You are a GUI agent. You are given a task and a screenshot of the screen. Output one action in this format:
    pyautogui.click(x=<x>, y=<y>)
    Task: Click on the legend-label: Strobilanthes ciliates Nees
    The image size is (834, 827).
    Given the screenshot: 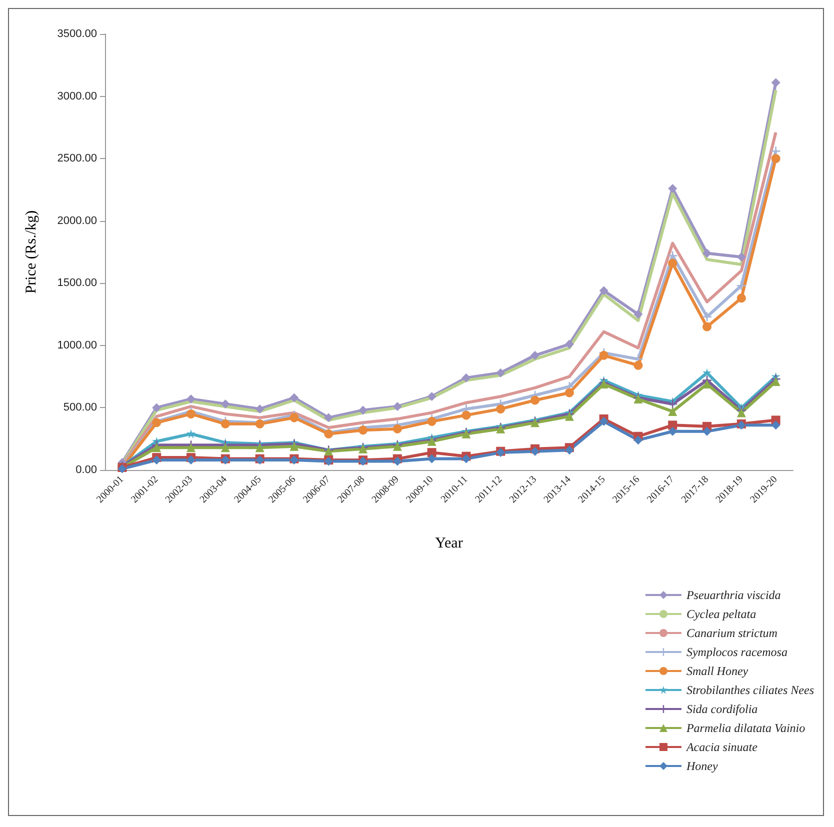 What is the action you would take?
    pyautogui.click(x=750, y=690)
    